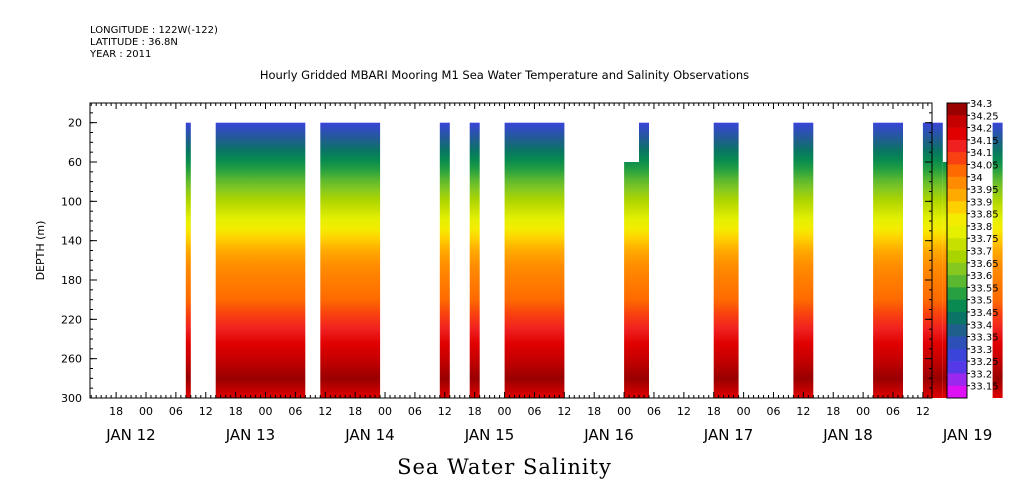 The image size is (1009, 504). Describe the element at coordinates (967, 435) in the screenshot. I see `date-label: JAN 19` at that location.